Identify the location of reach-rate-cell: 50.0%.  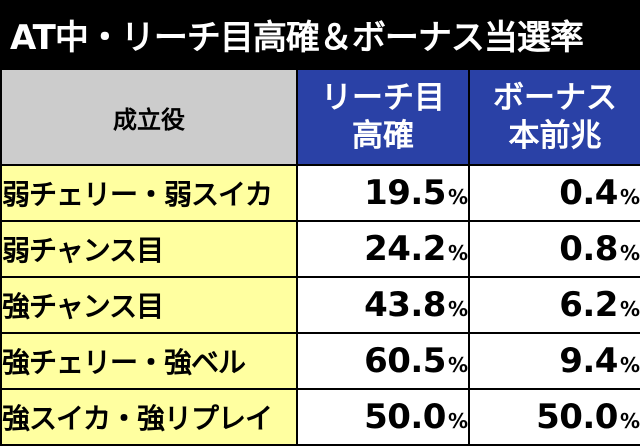
(383, 417).